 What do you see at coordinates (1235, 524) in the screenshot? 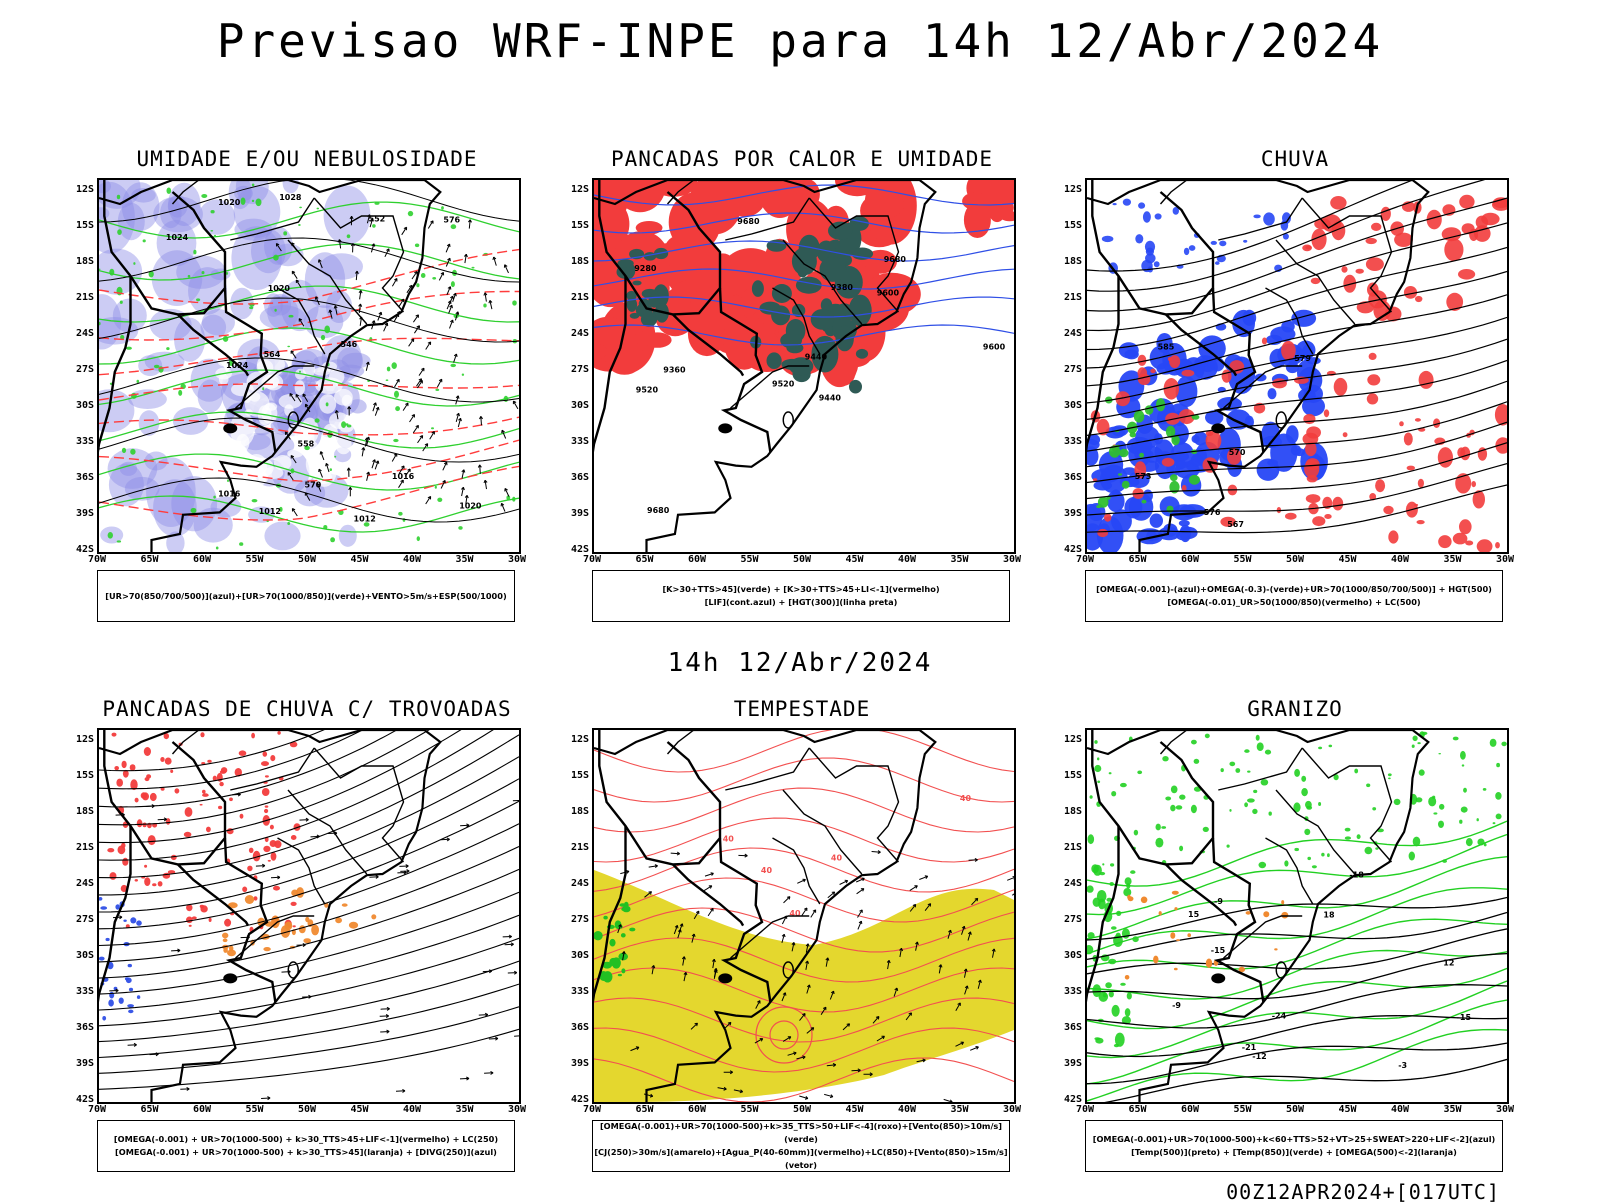
I see `contour-label: 567` at bounding box center [1235, 524].